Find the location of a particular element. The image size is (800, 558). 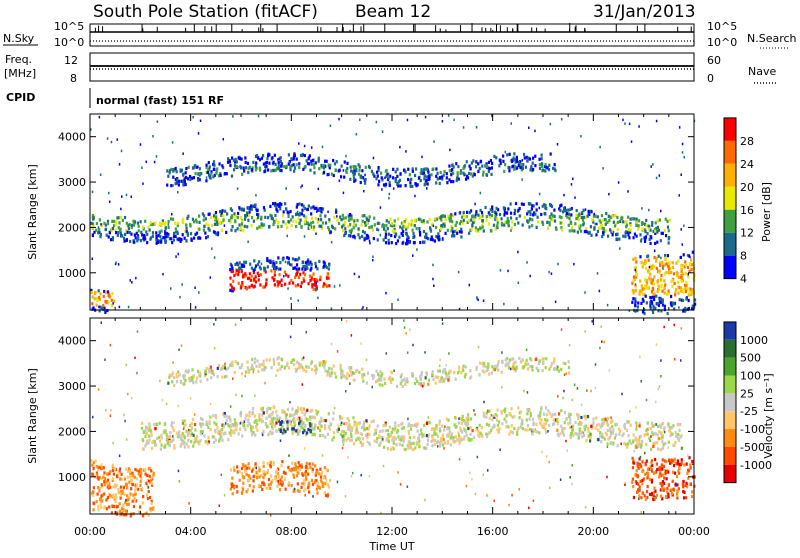

freq-panel is located at coordinates (392, 67).